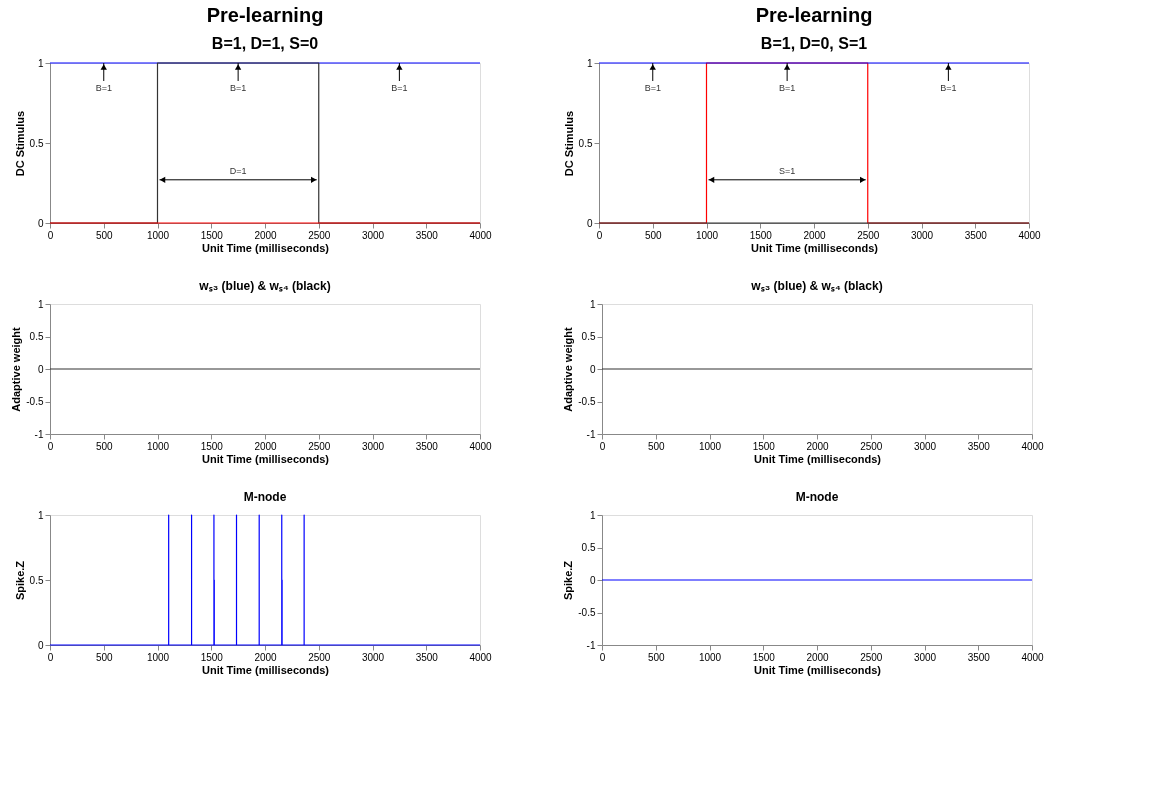  What do you see at coordinates (814, 43) in the screenshot?
I see `chart-subtitle: B=1, D=0, S=1` at bounding box center [814, 43].